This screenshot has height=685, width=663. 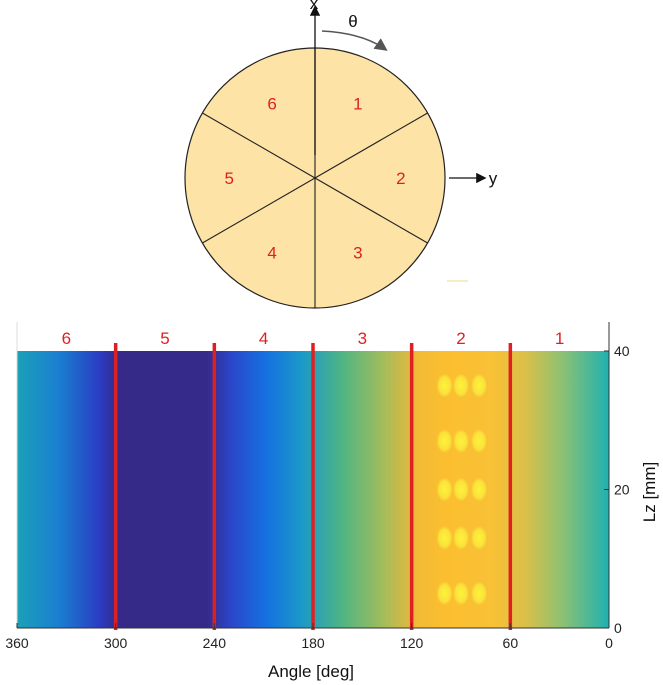 I want to click on sector-label-6: 6, so click(x=271, y=104).